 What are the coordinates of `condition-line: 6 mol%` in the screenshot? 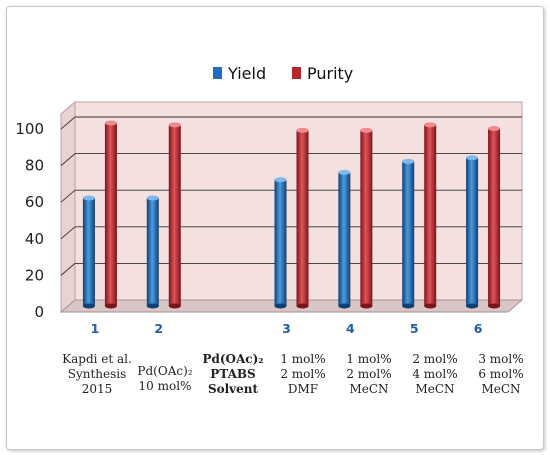 It's located at (501, 374).